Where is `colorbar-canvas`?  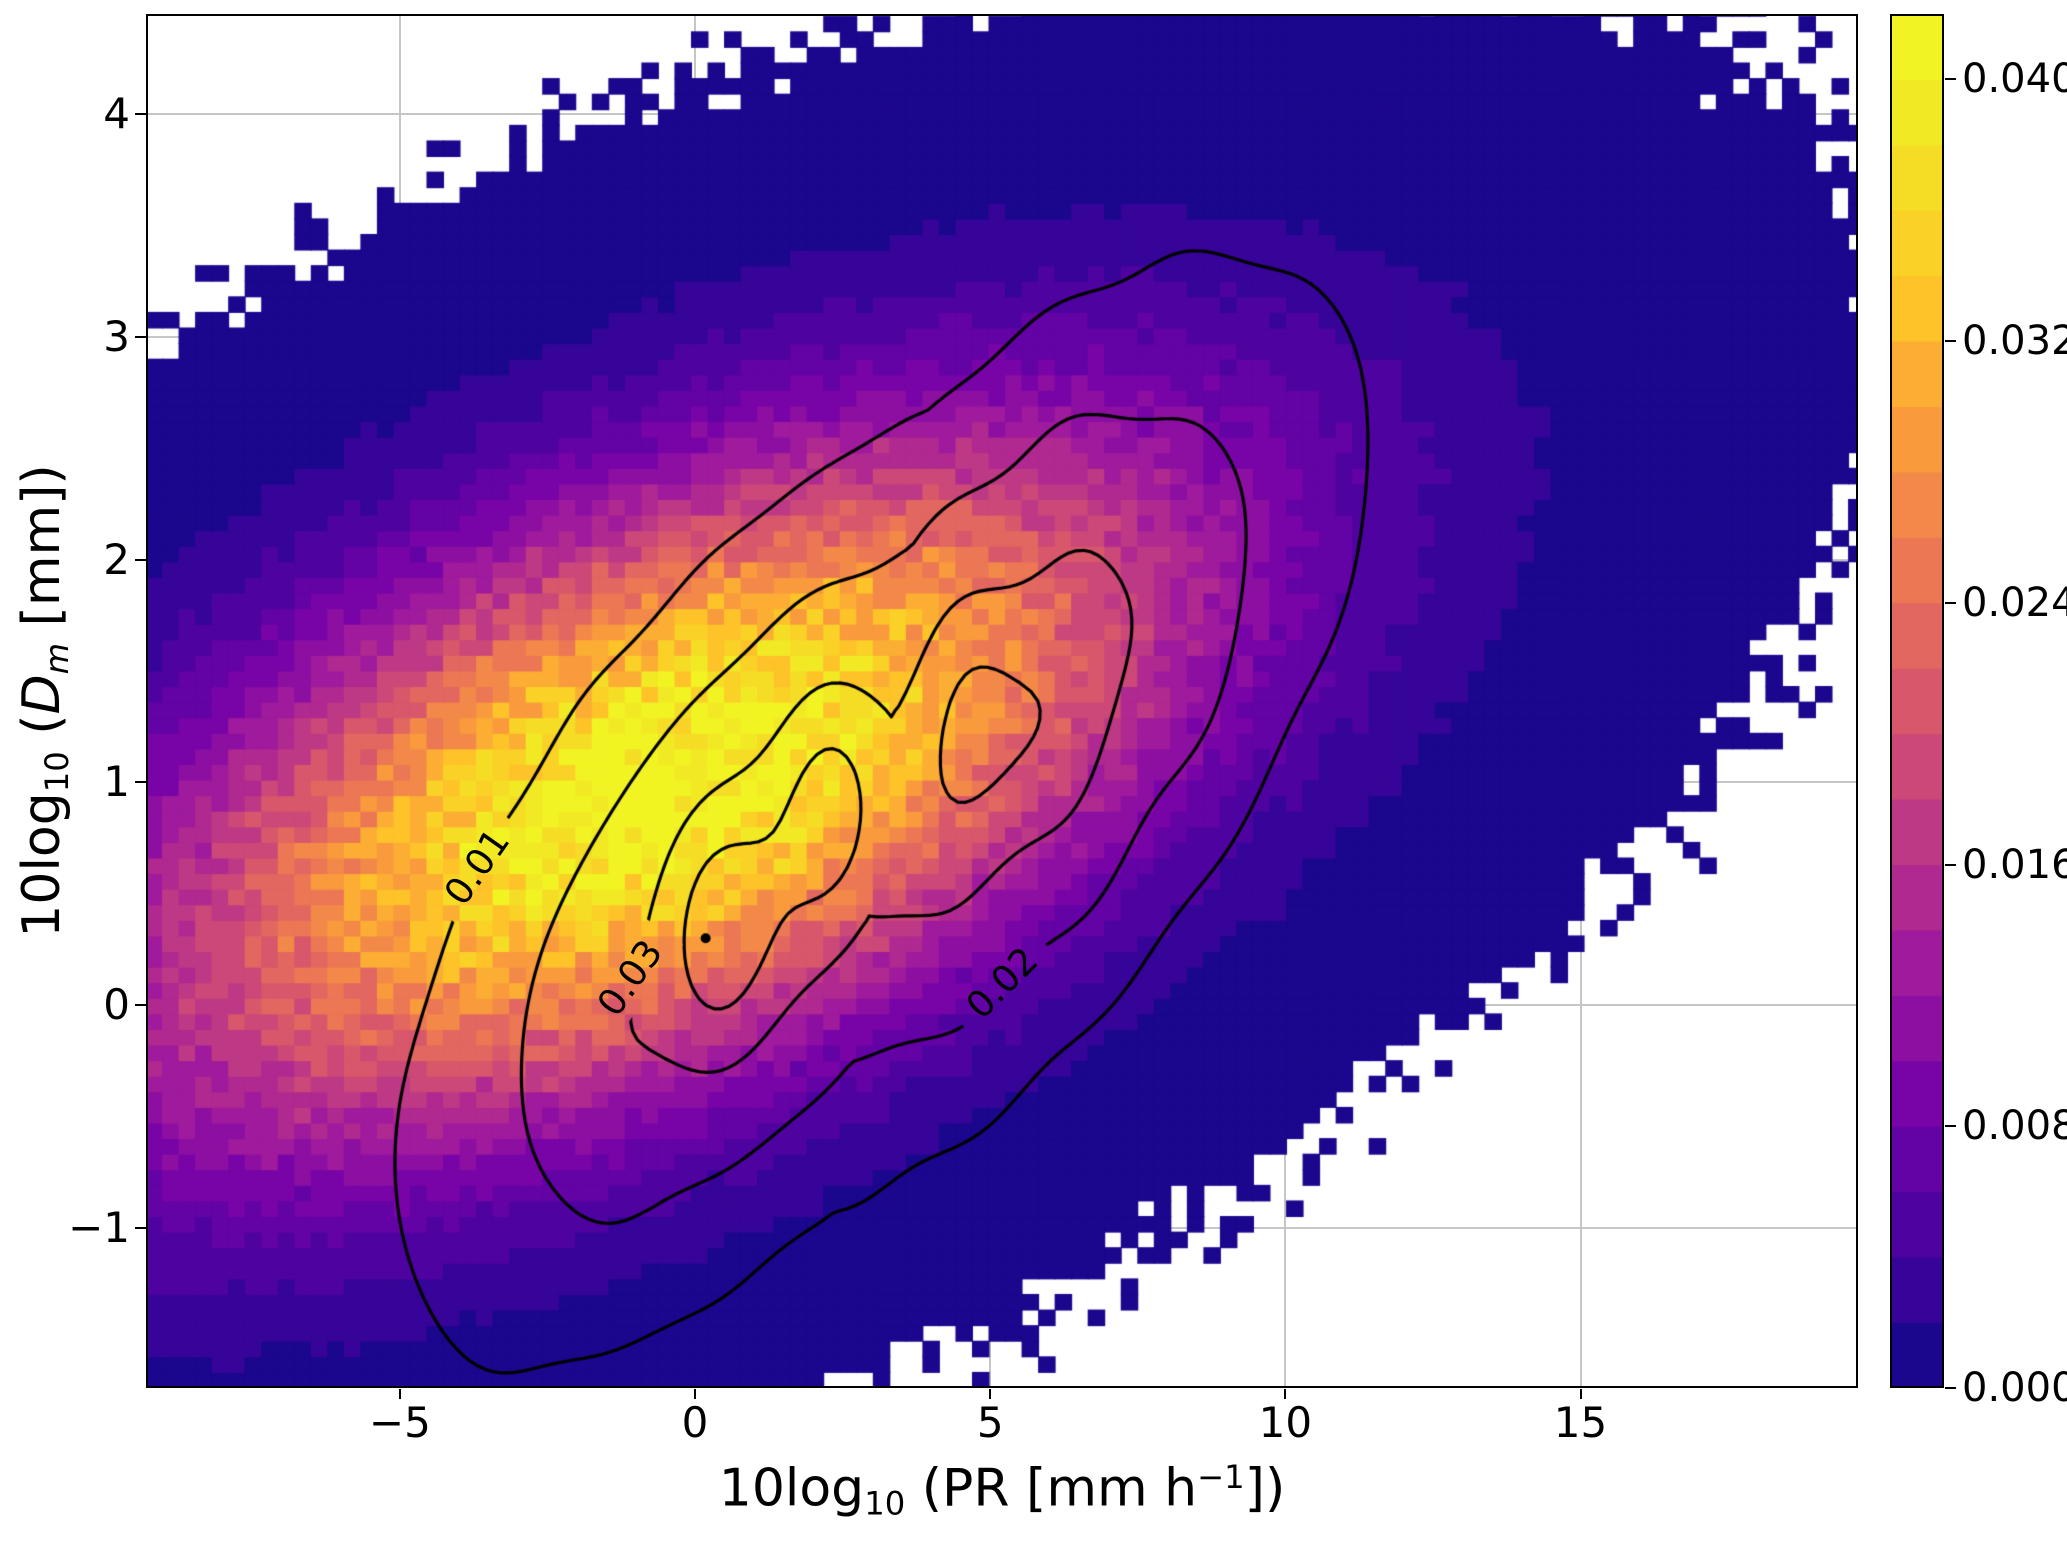 colorbar-canvas is located at coordinates (1917, 701).